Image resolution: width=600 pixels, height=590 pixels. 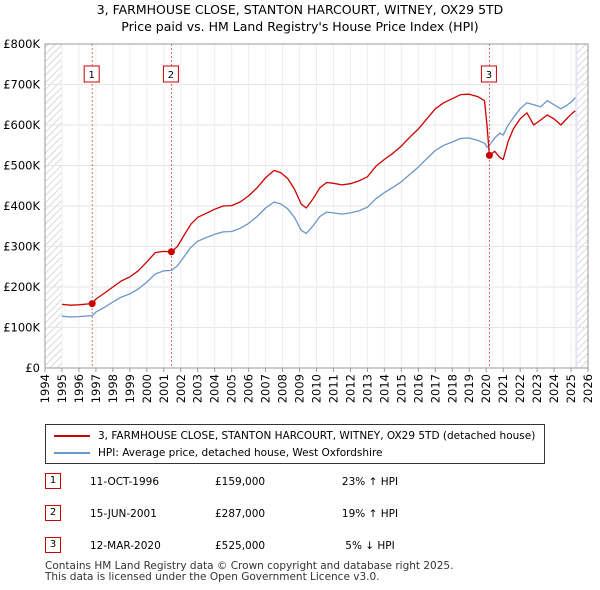 I want to click on x-tick-label: 2013, so click(x=367, y=388).